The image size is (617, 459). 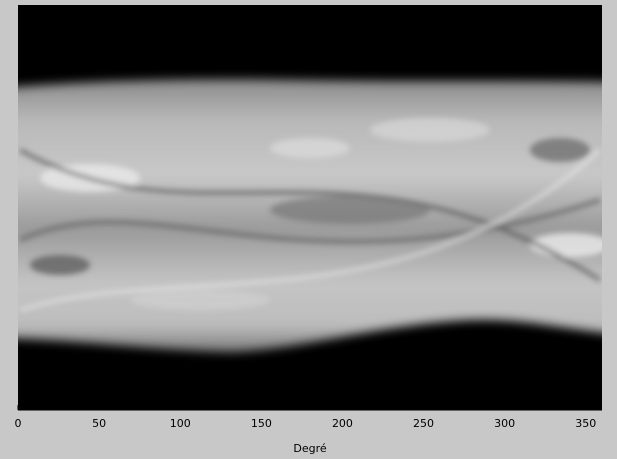 I want to click on x-tick-label: 250, so click(x=423, y=423).